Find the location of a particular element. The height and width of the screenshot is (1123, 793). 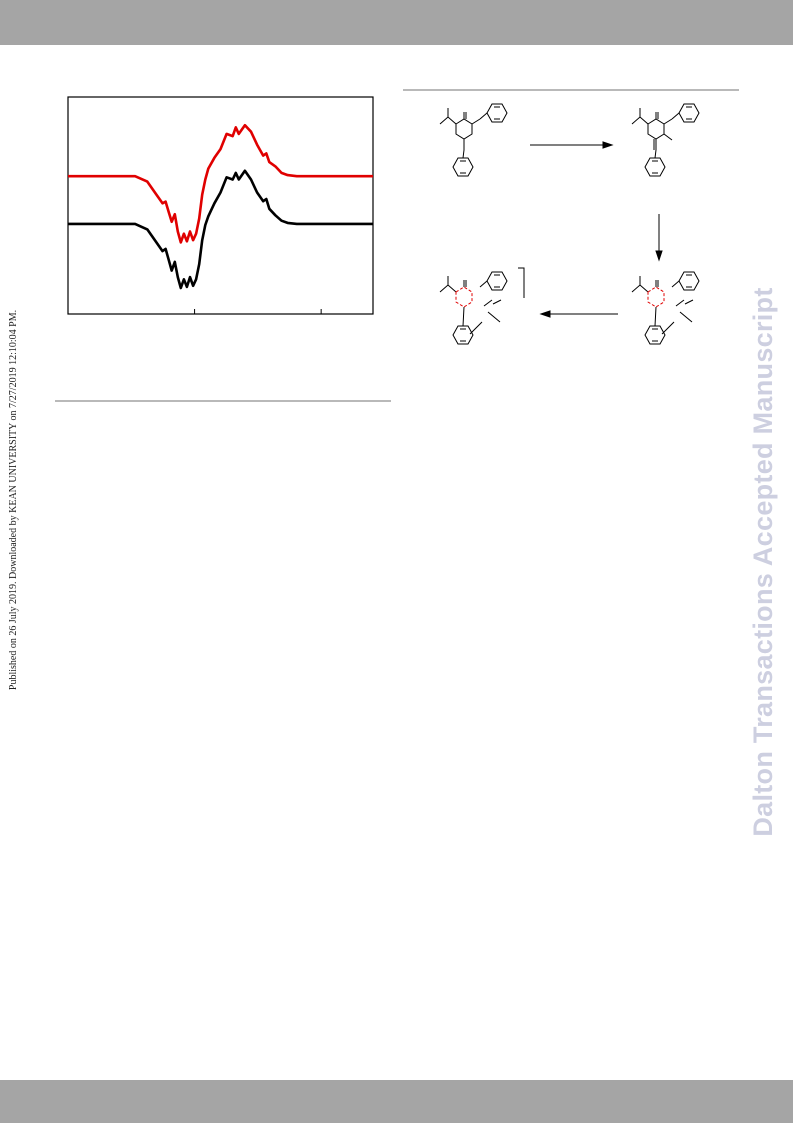

reaction-scheme is located at coordinates (570, 227).